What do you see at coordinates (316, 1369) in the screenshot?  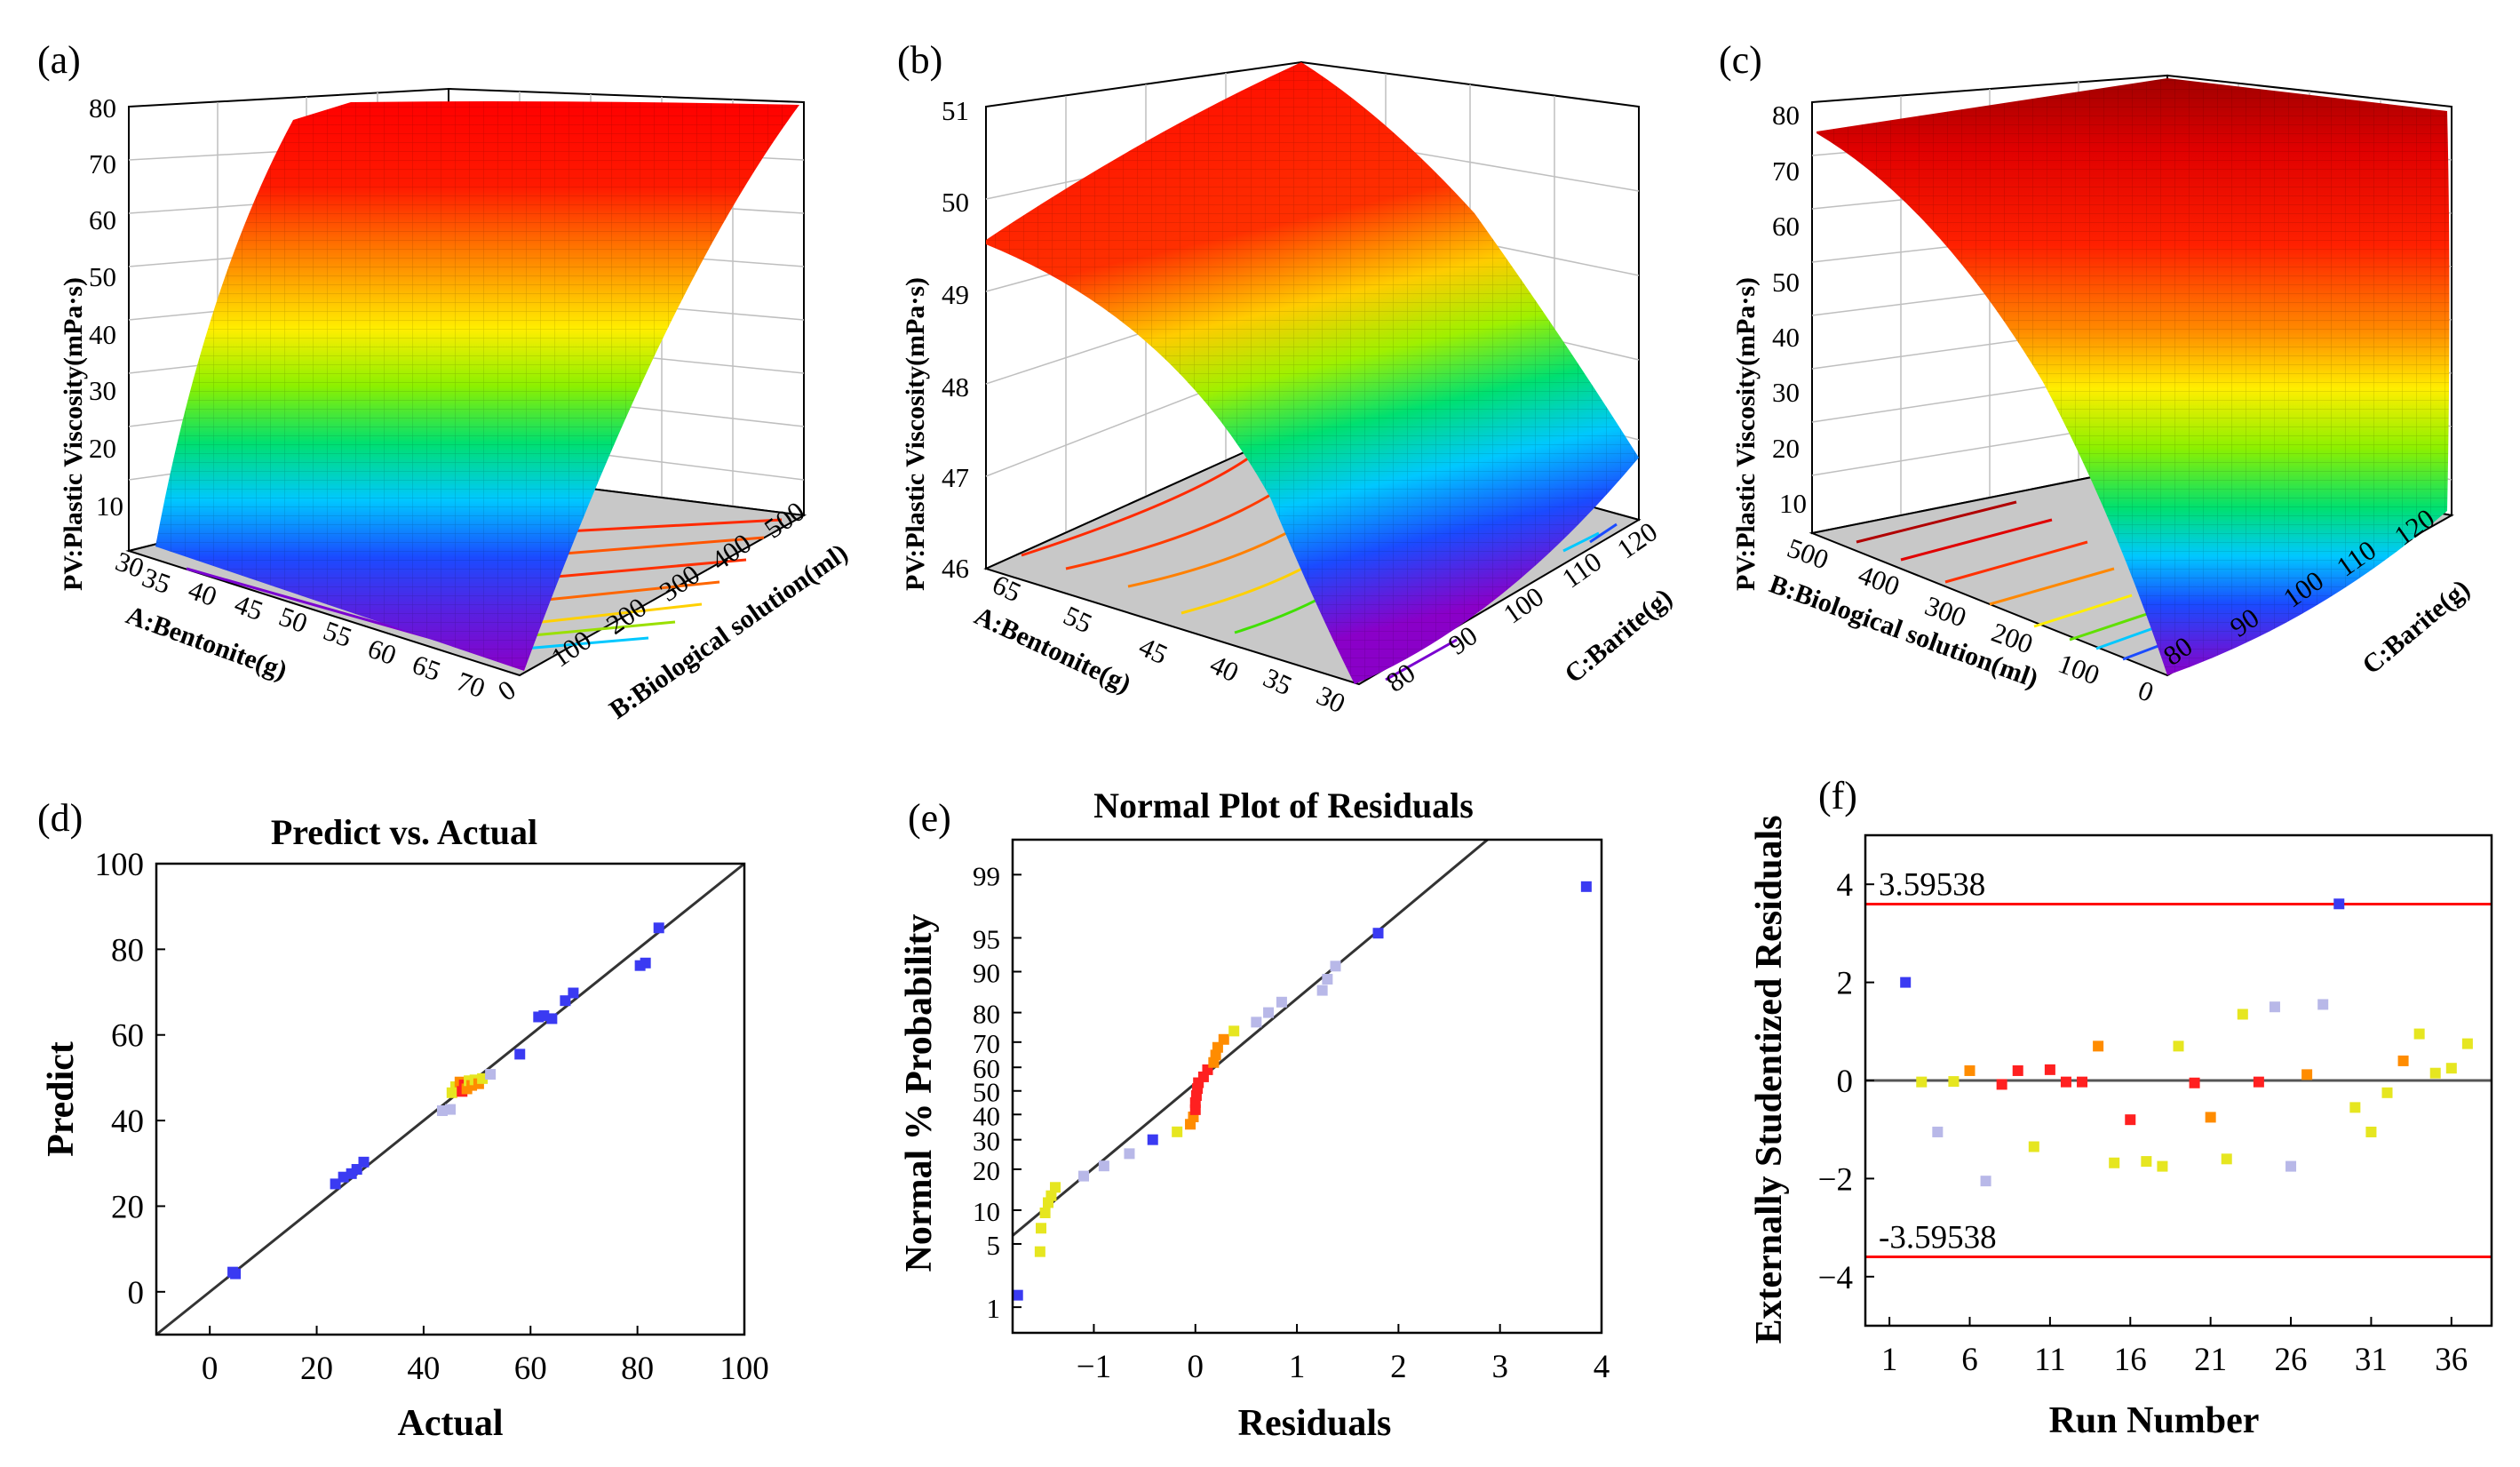 I see `d-x-tick-label: 20` at bounding box center [316, 1369].